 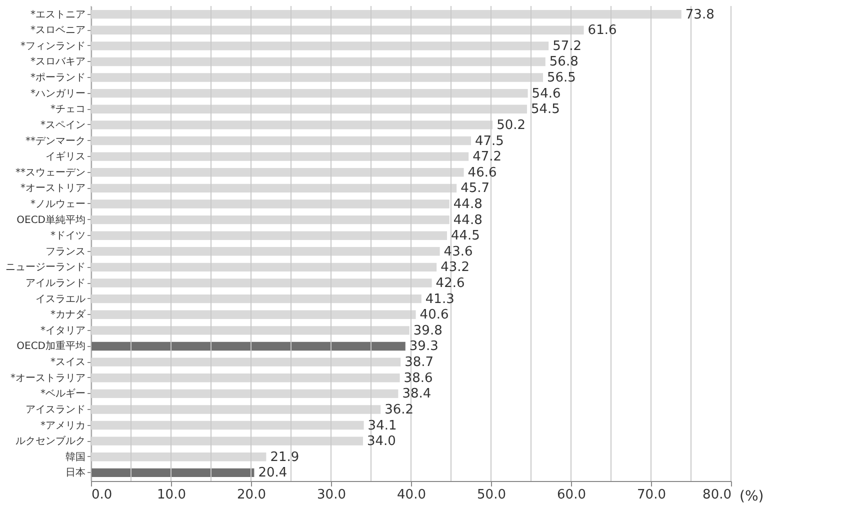 I want to click on data-label: 47.2, so click(x=487, y=157).